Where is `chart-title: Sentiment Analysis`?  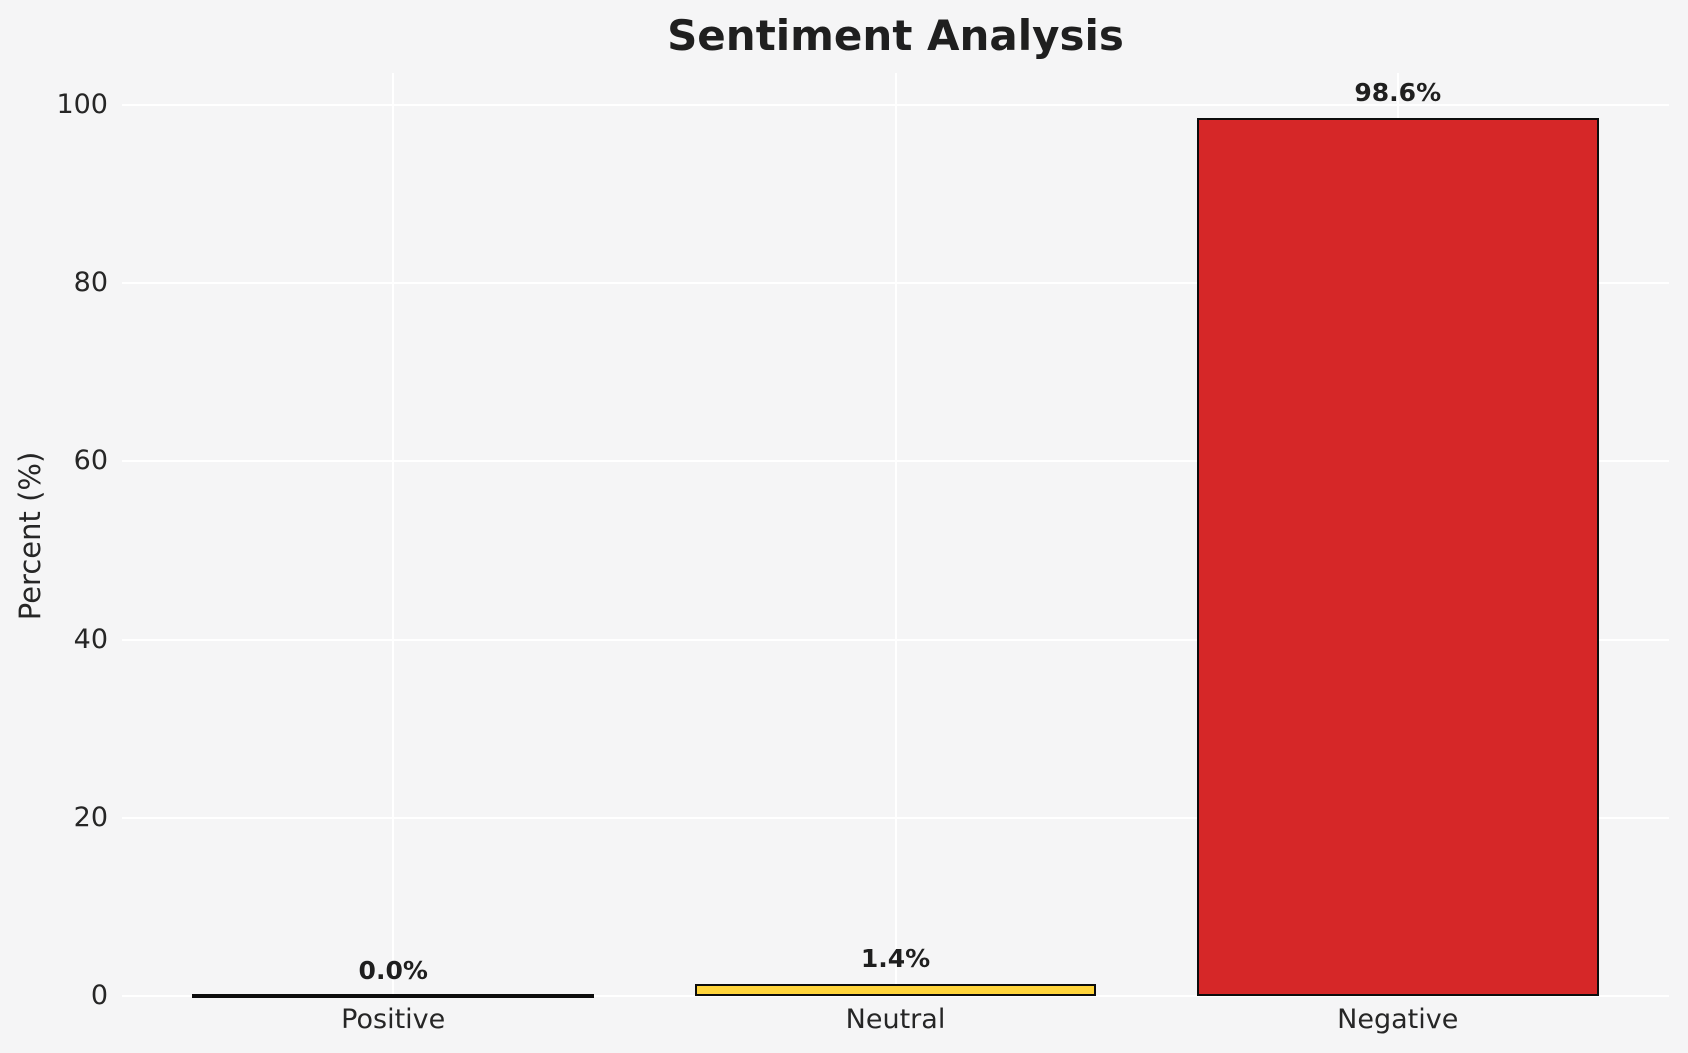
chart-title: Sentiment Analysis is located at coordinates (895, 35).